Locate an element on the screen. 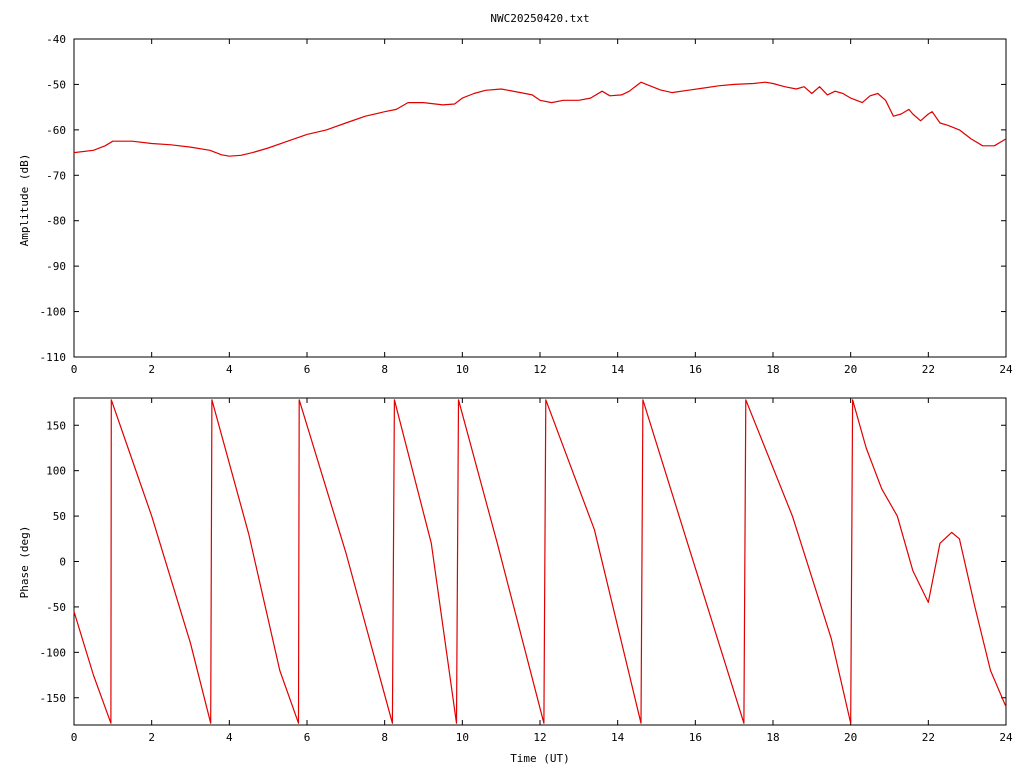 This screenshot has width=1024, height=773. phase-x-tick-label: 8 is located at coordinates (384, 737).